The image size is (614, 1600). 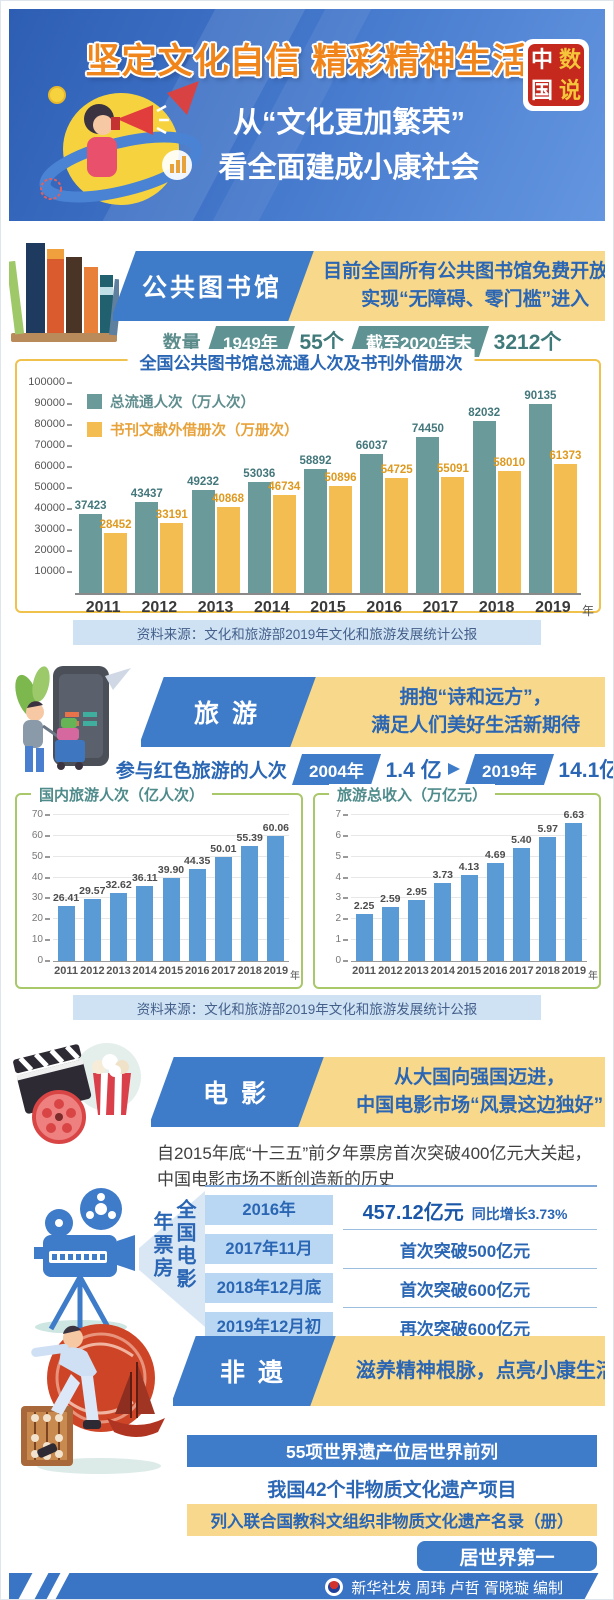 I want to click on bar-value-label: 39.90, so click(x=171, y=869).